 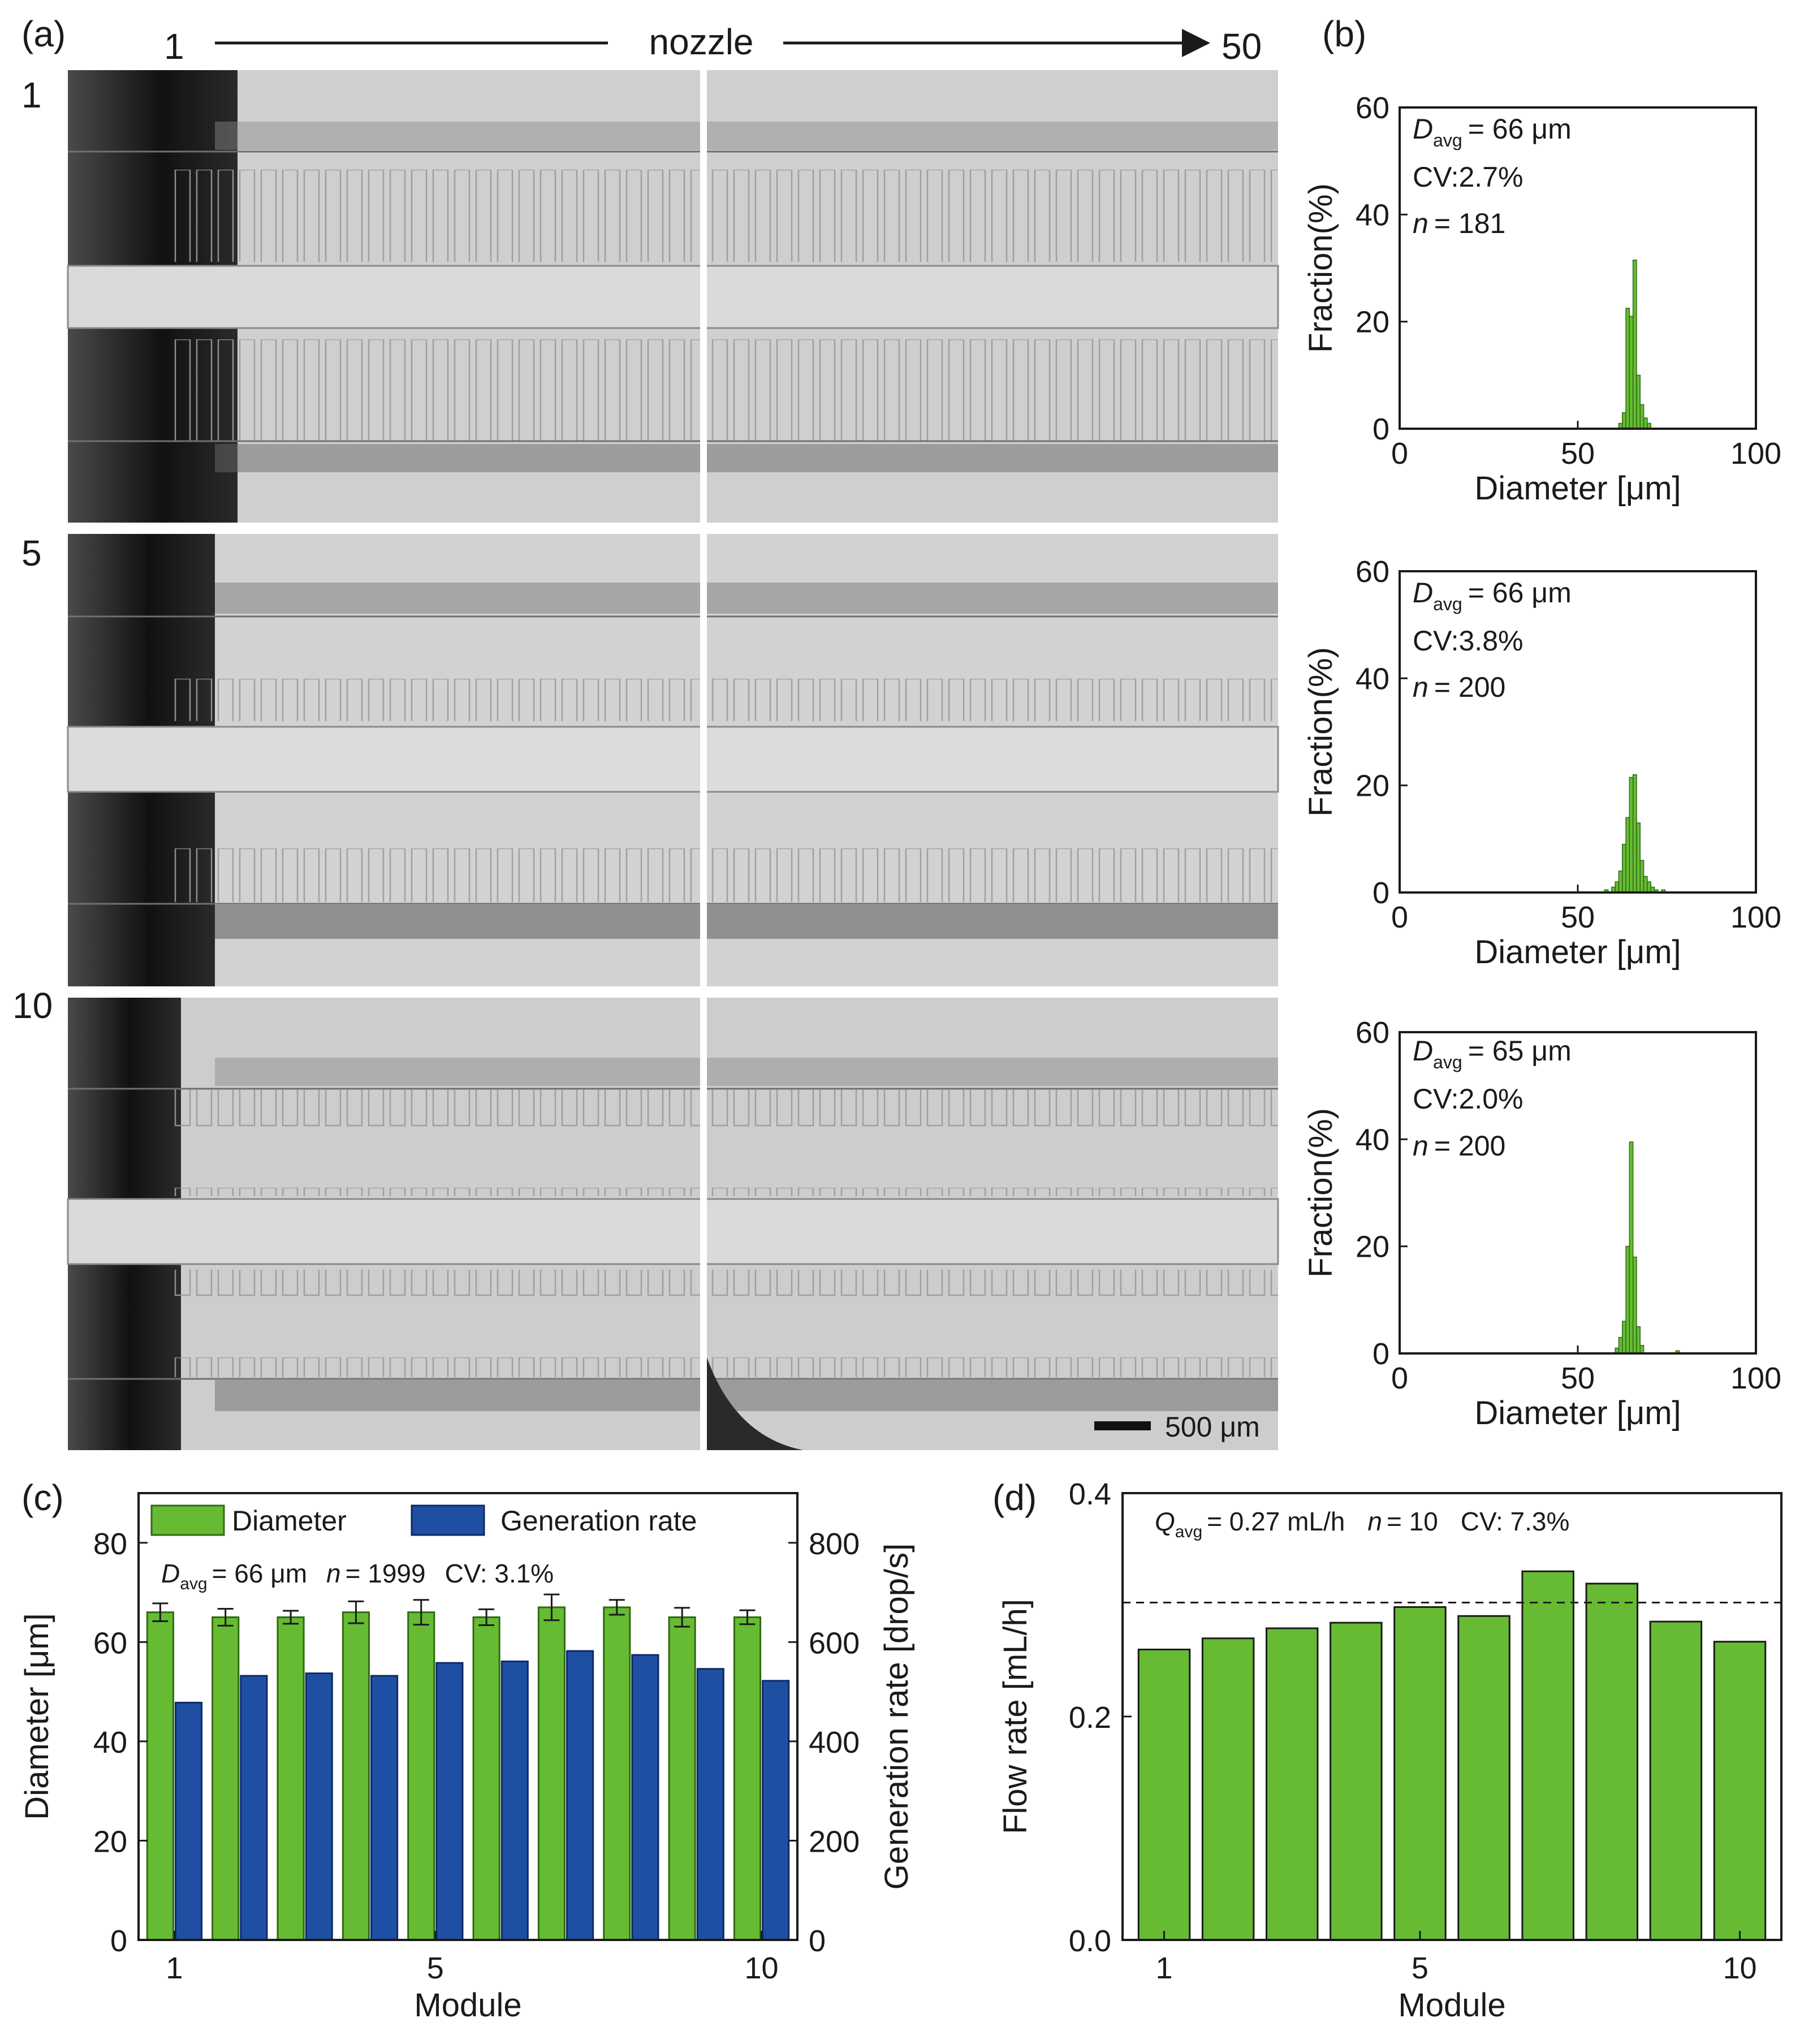 What do you see at coordinates (1470, 687) in the screenshot?
I see `hist-5-n-value: = 200` at bounding box center [1470, 687].